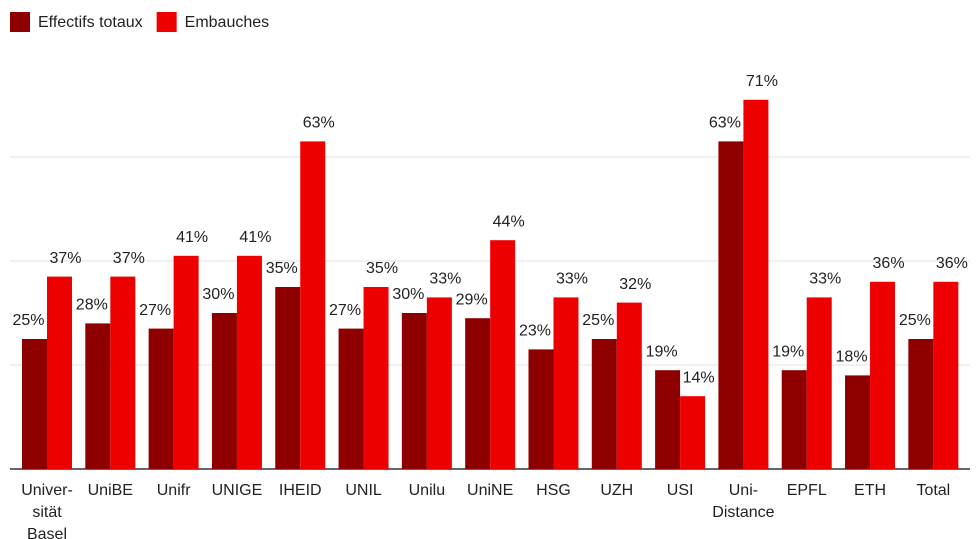 The height and width of the screenshot is (539, 976). Describe the element at coordinates (852, 357) in the screenshot. I see `data-label: 18%` at that location.